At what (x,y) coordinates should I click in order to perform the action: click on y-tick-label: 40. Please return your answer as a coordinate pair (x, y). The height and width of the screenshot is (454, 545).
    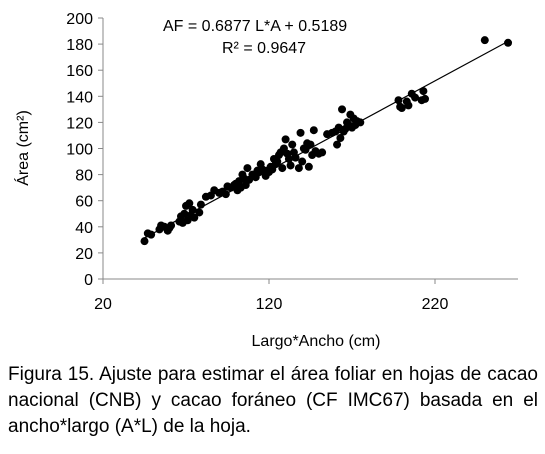
    Looking at the image, I should click on (84, 228).